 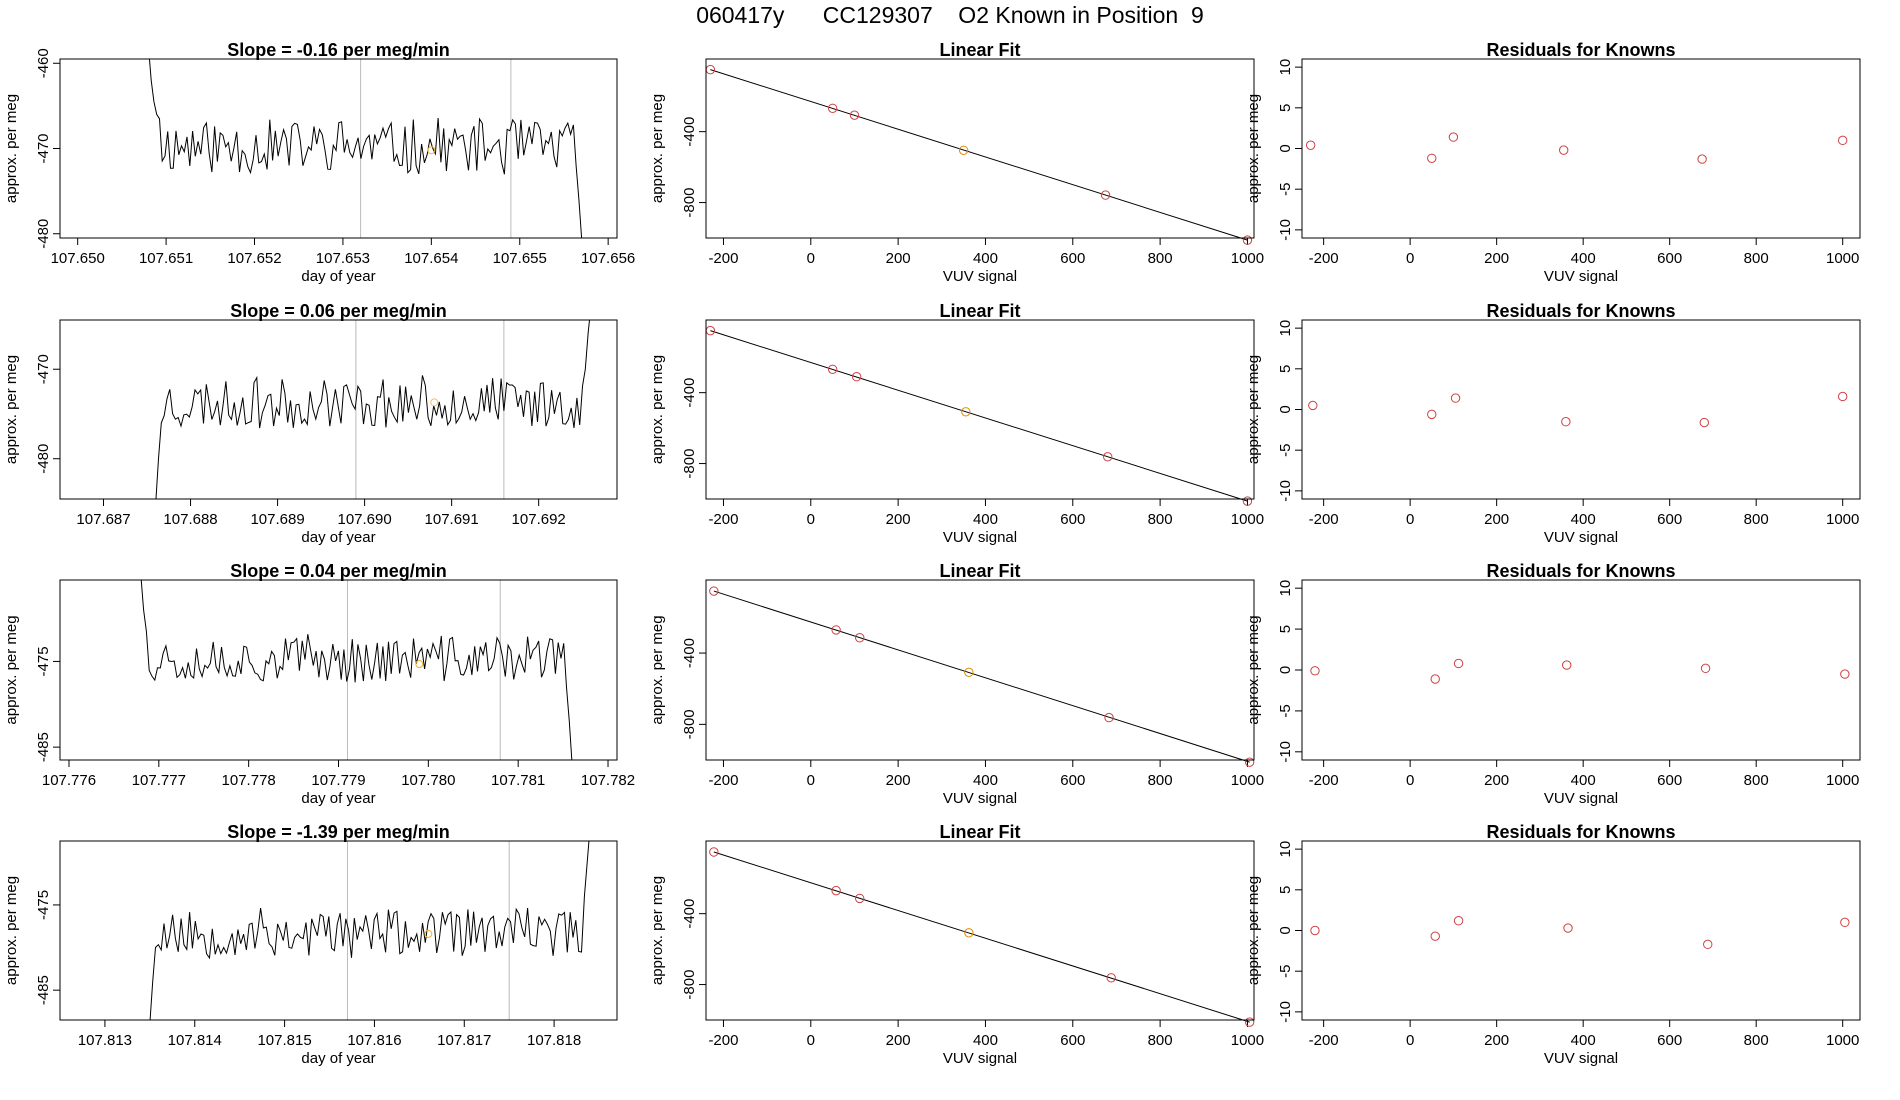 What do you see at coordinates (689, 985) in the screenshot?
I see `y-tick-label: -800` at bounding box center [689, 985].